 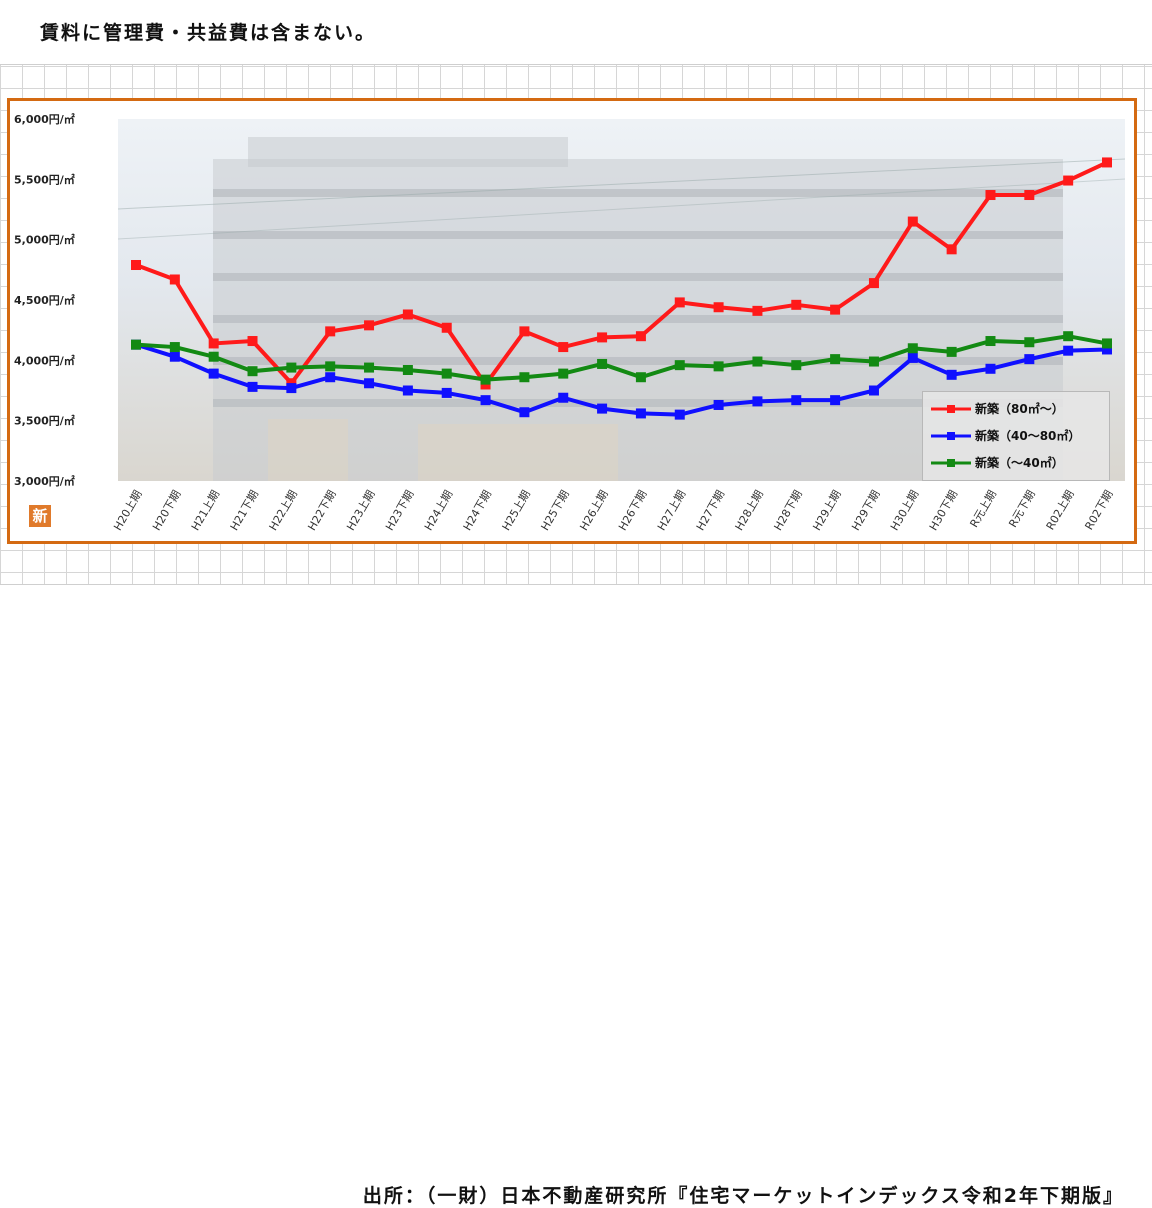 What do you see at coordinates (865, 510) in the screenshot?
I see `x-tick-label: H29下期` at bounding box center [865, 510].